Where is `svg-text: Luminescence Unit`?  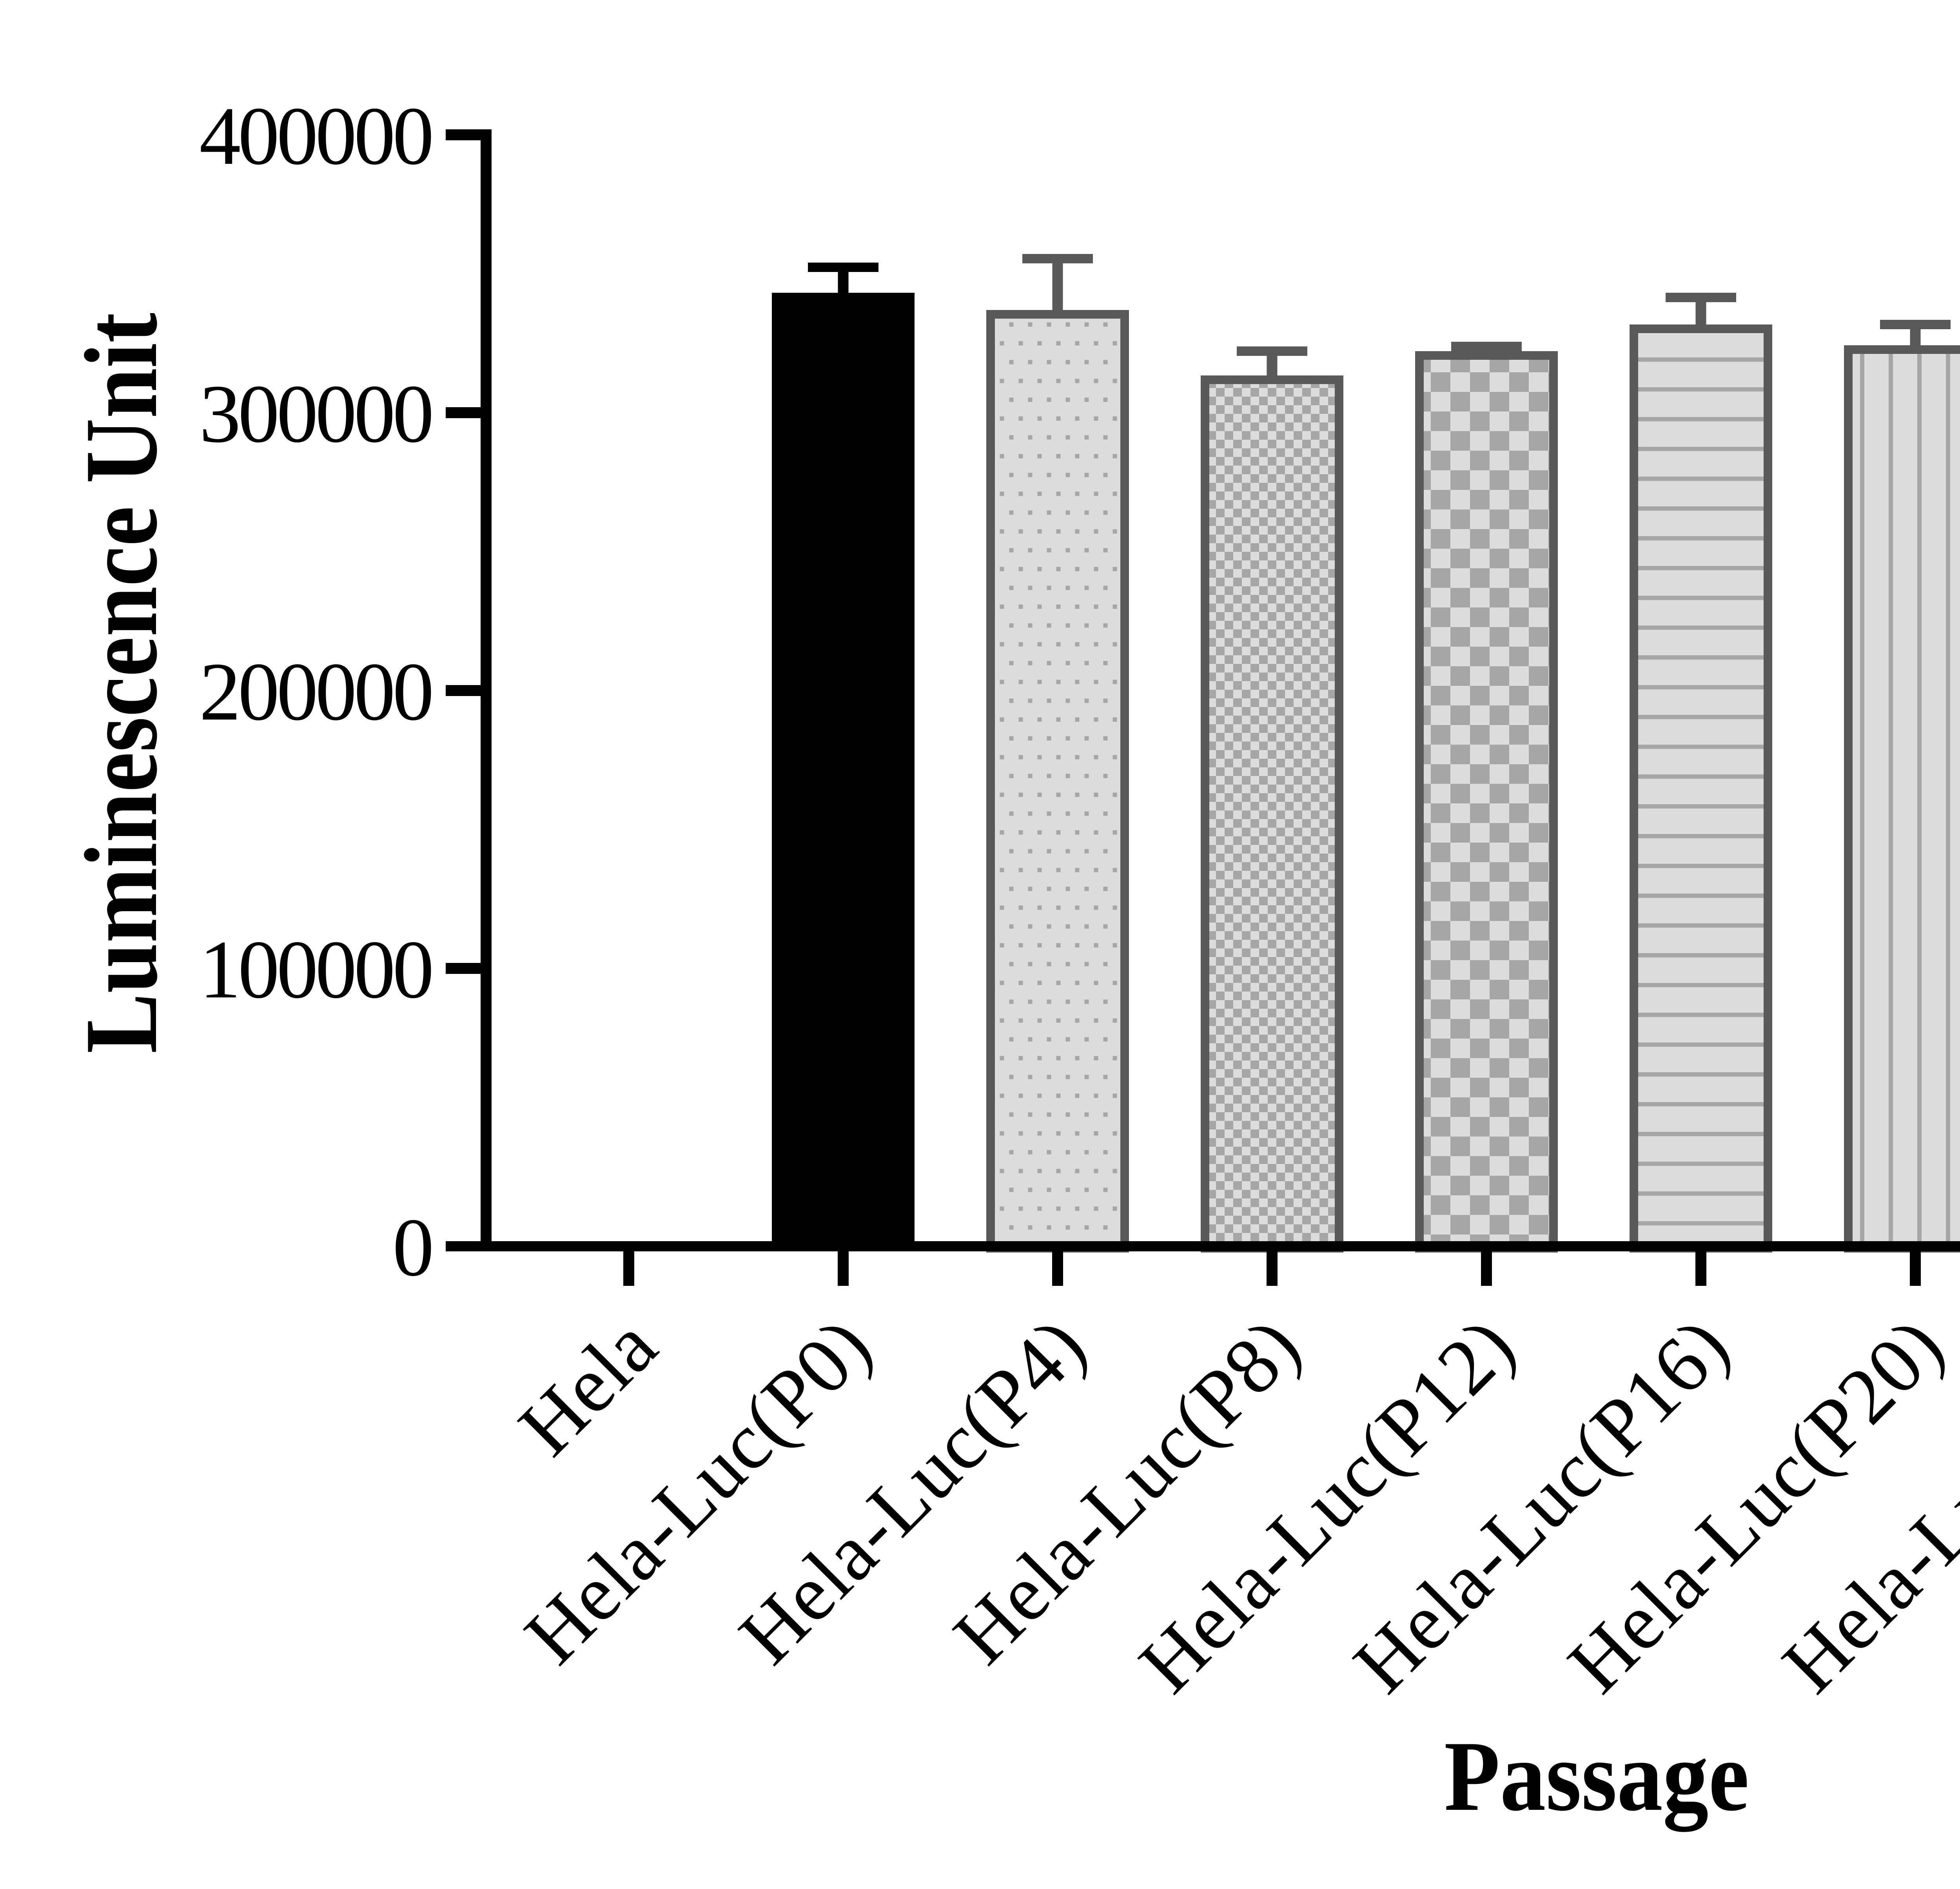 svg-text: Luminescence Unit is located at coordinates (122, 682).